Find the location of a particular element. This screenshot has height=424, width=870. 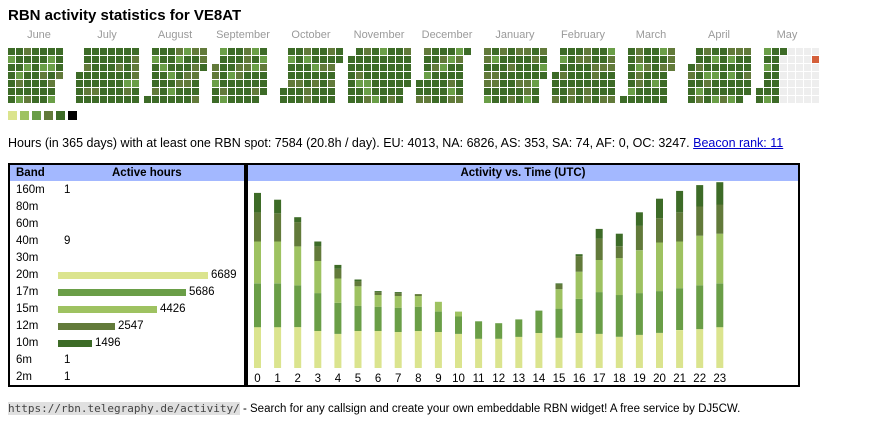

band-name: 40m is located at coordinates (27, 241).